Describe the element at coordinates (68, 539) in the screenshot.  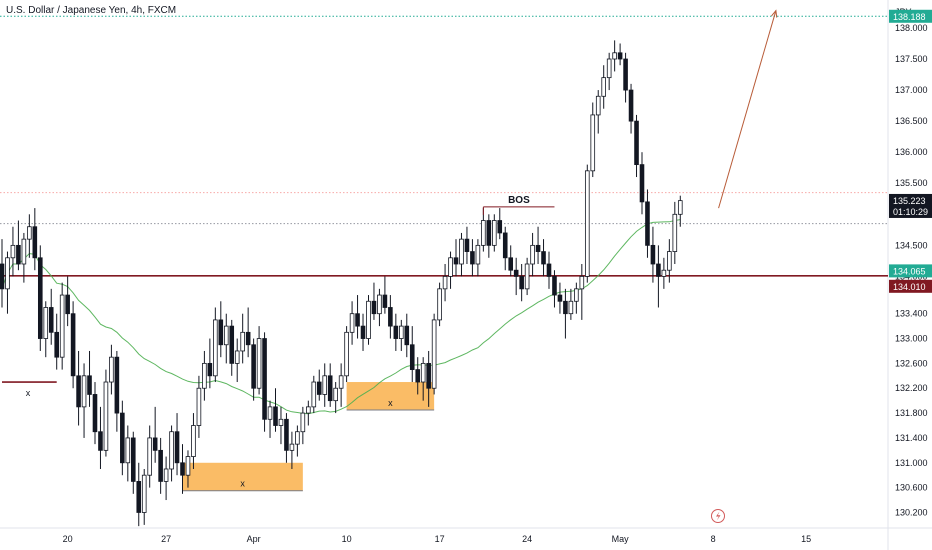
I see `time-tick-label: 20` at that location.